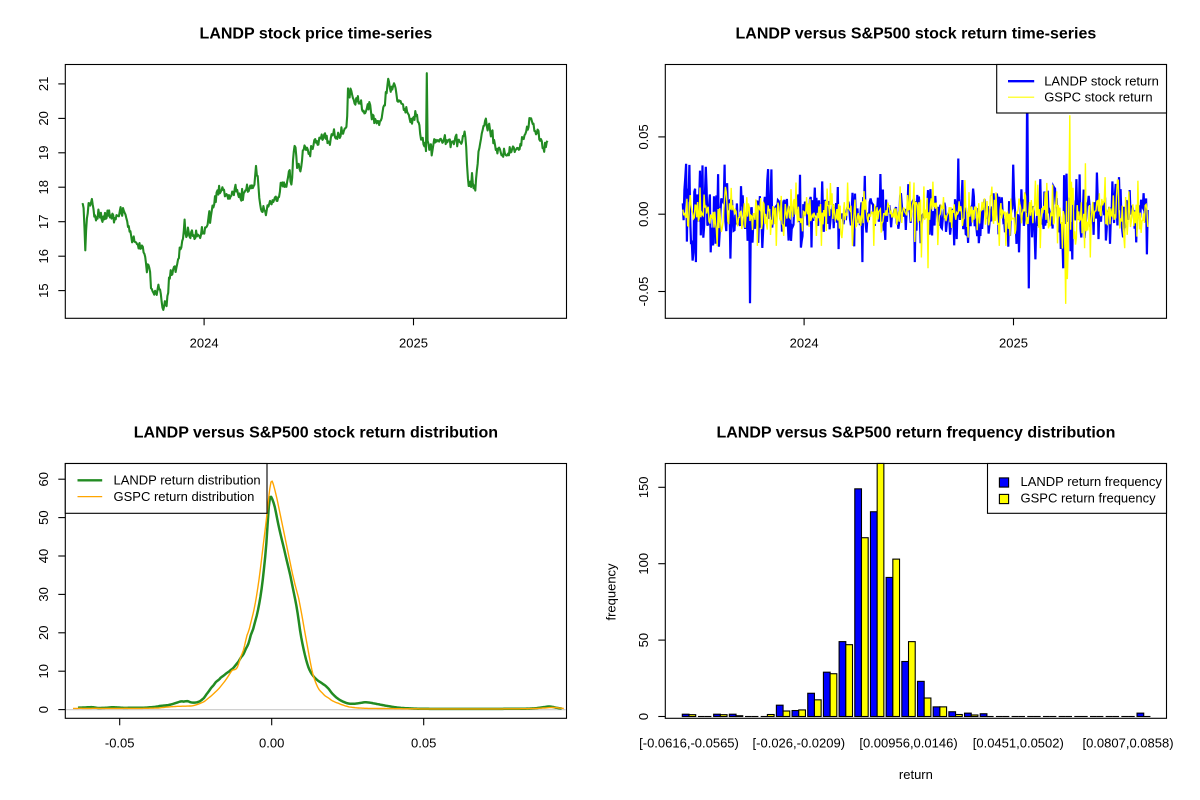 Image resolution: width=1200 pixels, height=800 pixels. Describe the element at coordinates (1098, 97) in the screenshot. I see `svg-text: GSPC stock return` at that location.